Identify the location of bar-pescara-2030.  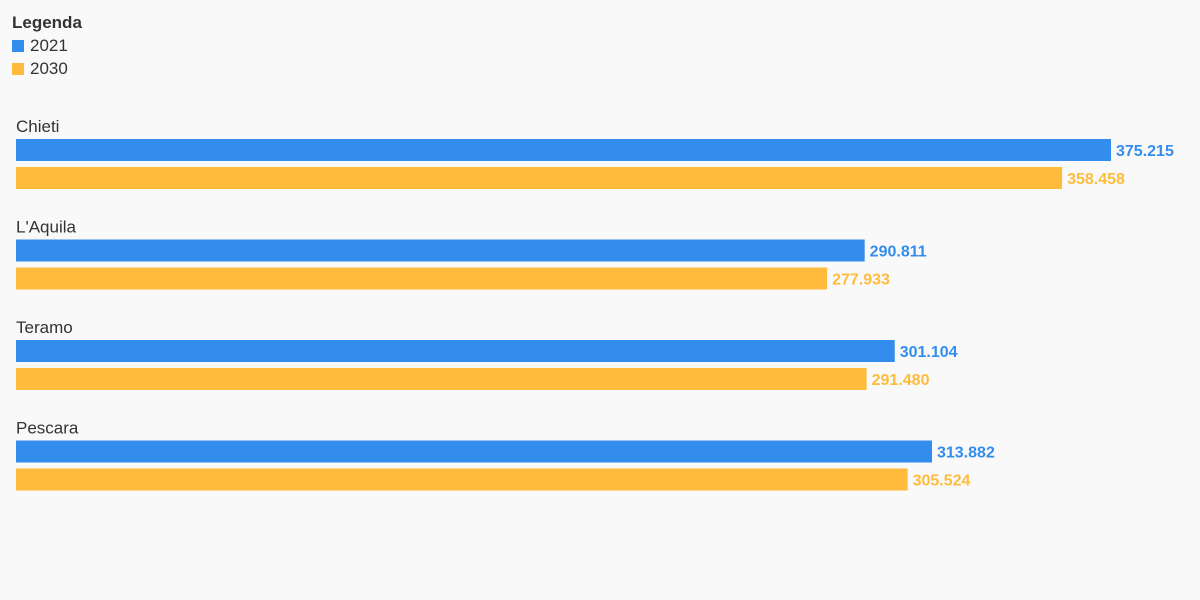
(462, 479).